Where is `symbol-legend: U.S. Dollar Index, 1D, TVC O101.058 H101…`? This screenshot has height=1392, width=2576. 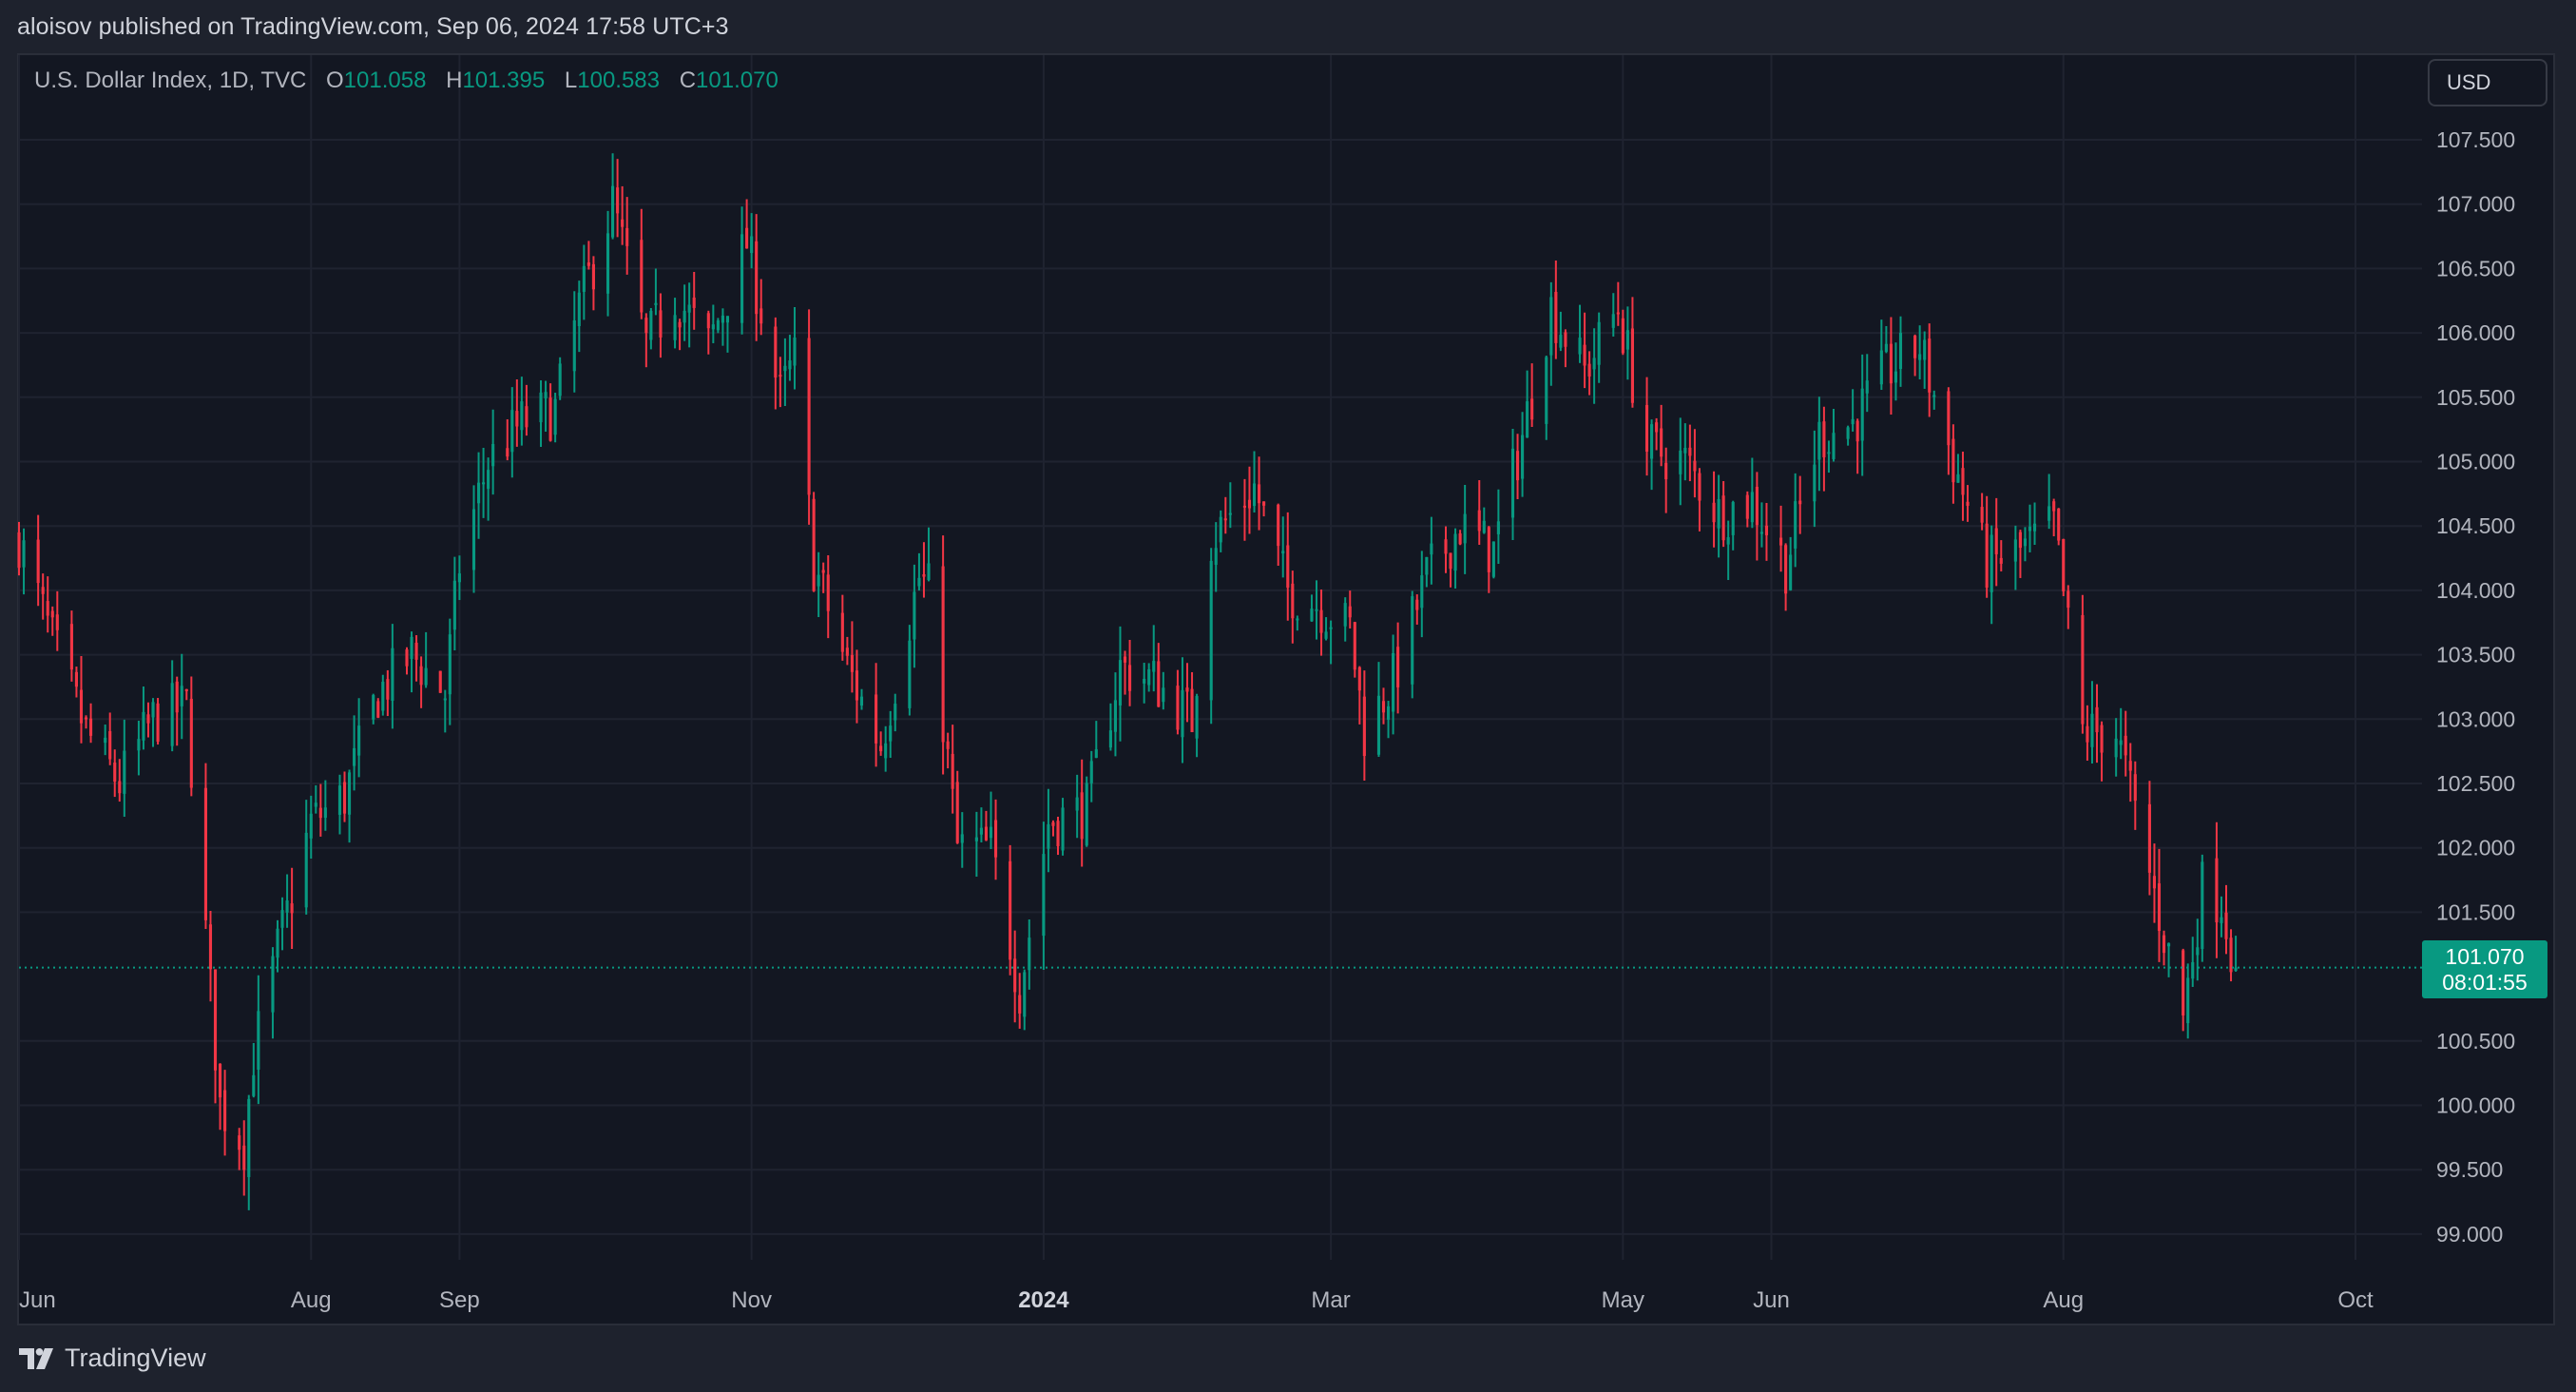 symbol-legend: U.S. Dollar Index, 1D, TVC O101.058 H101… is located at coordinates (407, 81).